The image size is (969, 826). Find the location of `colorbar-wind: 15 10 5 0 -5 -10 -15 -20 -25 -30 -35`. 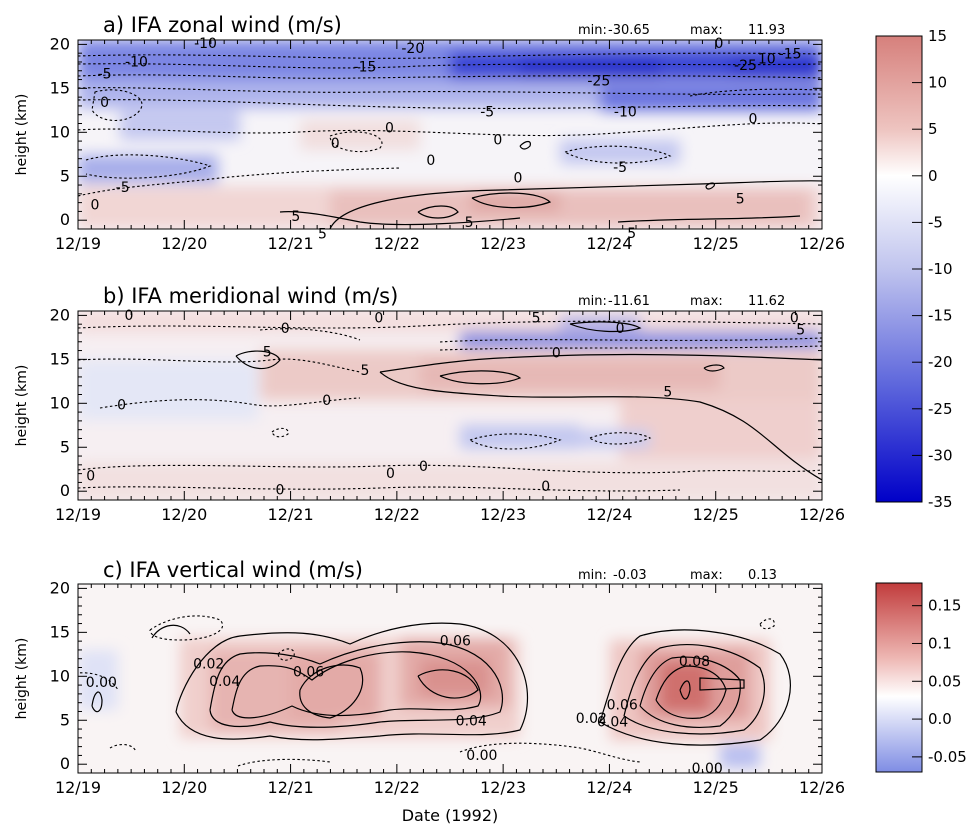

colorbar-wind: 15 10 5 0 -5 -10 -15 -20 -25 -30 -35 is located at coordinates (914, 269).